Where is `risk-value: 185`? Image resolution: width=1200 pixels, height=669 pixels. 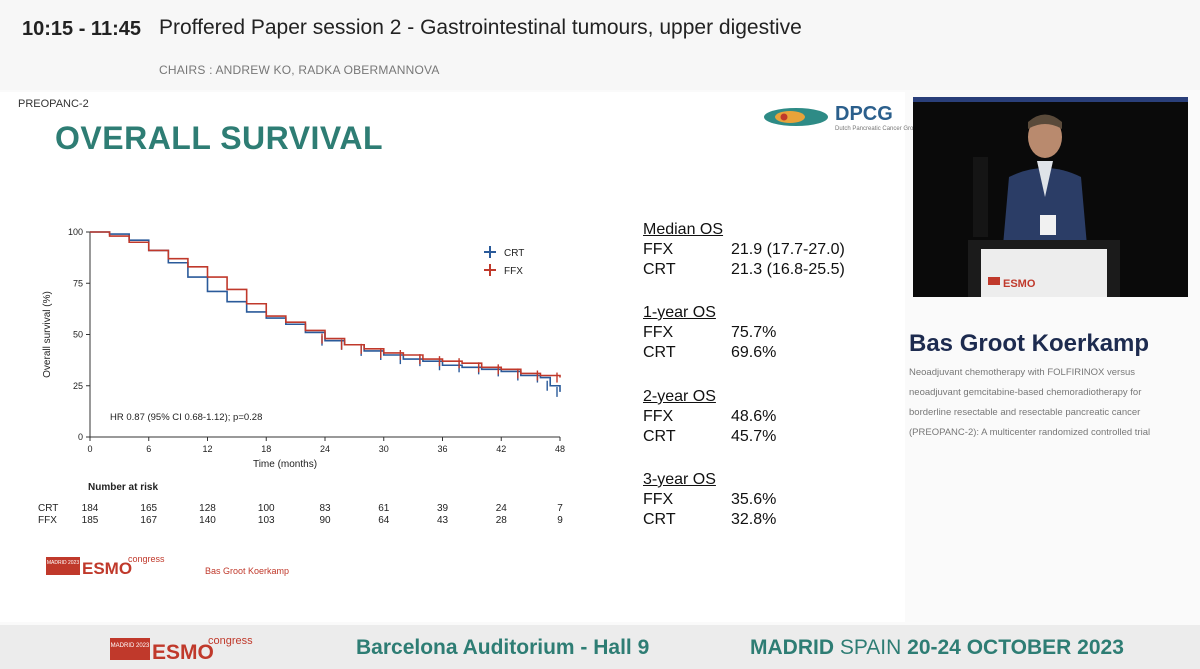
risk-value: 185 is located at coordinates (90, 520).